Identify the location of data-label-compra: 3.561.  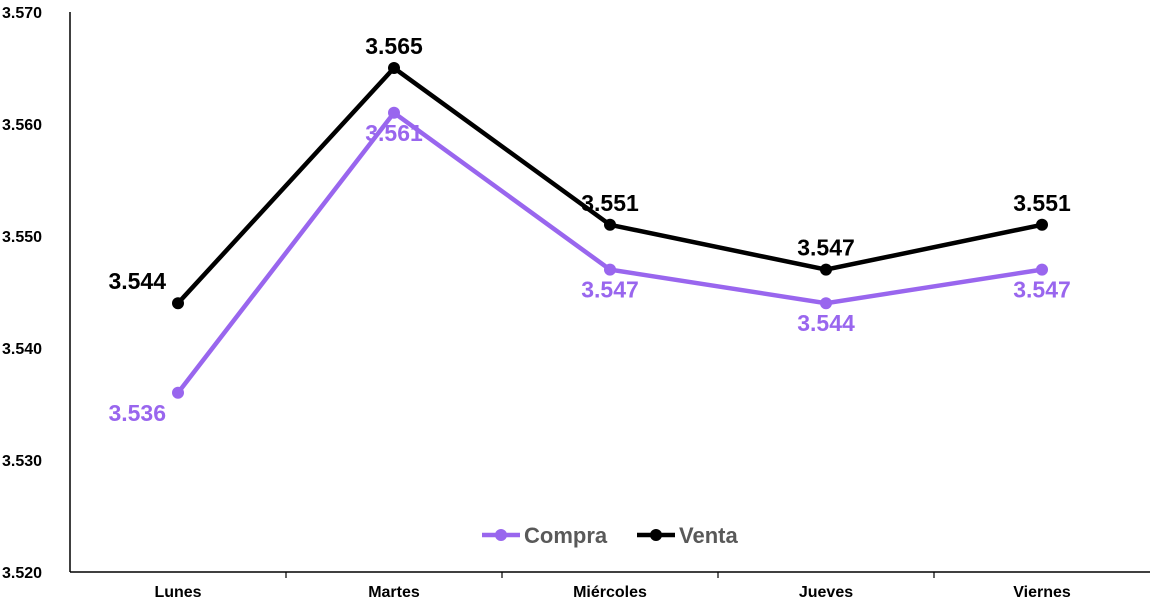
(394, 133).